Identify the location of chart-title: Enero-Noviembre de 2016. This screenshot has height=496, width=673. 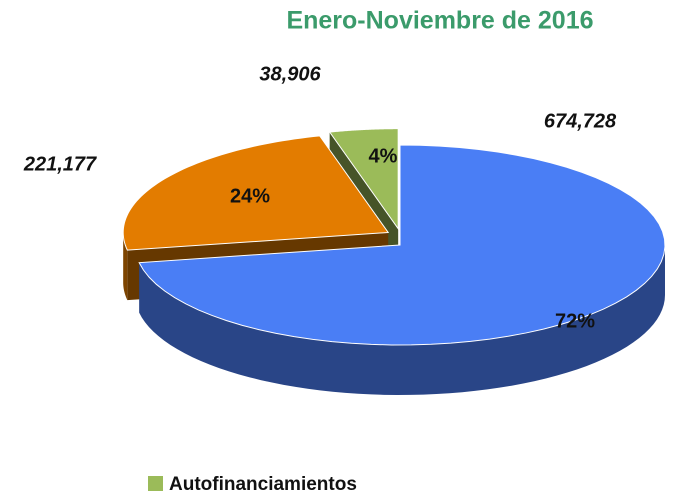
(439, 21).